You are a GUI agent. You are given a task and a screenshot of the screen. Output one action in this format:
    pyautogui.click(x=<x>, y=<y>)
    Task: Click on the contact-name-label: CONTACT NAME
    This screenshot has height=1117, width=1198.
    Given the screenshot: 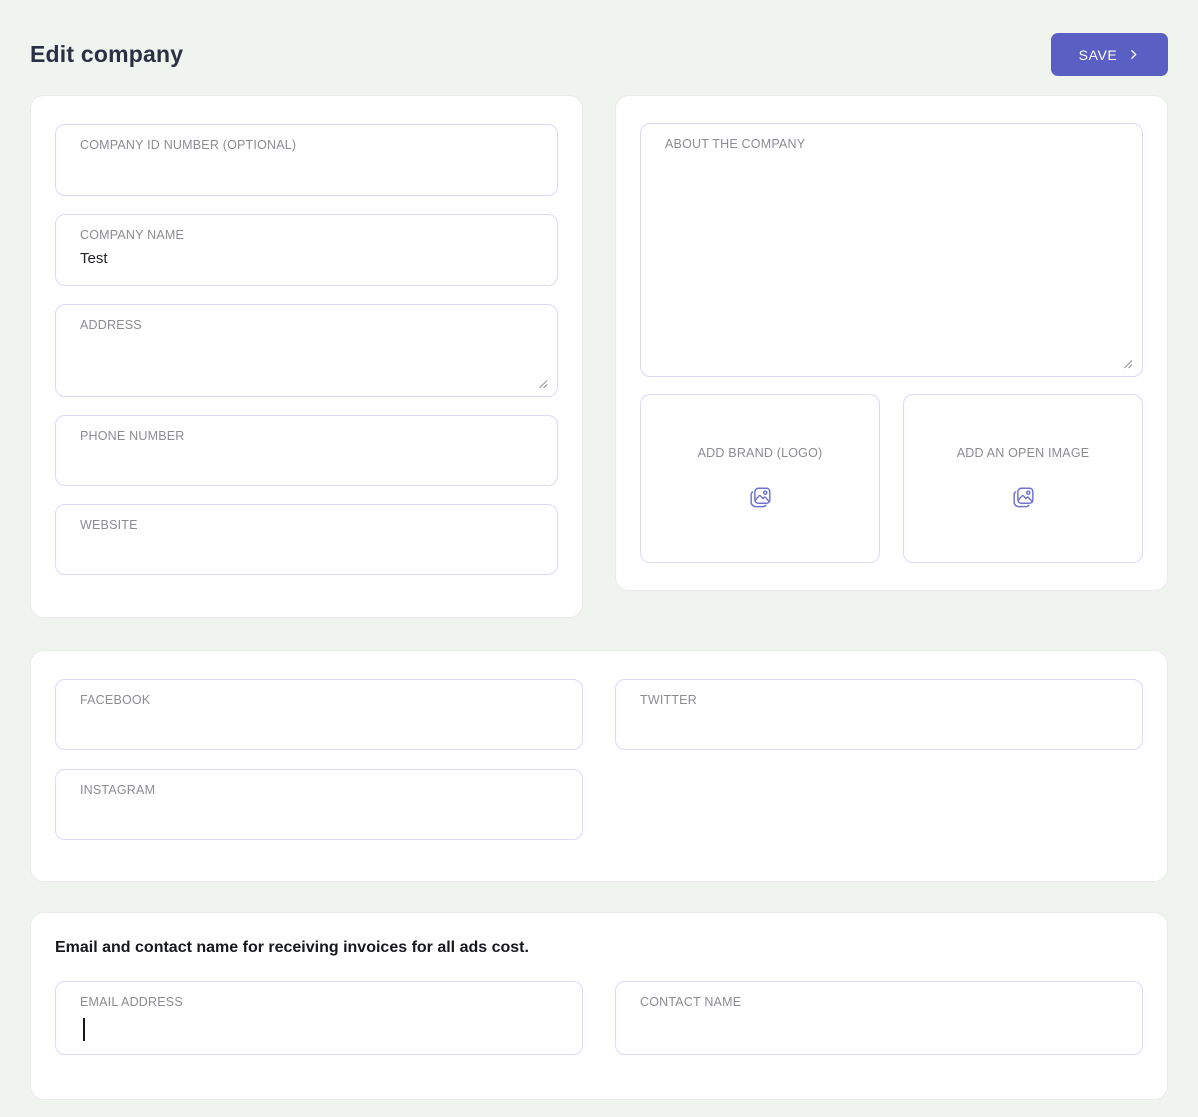 What is the action you would take?
    pyautogui.click(x=691, y=1002)
    